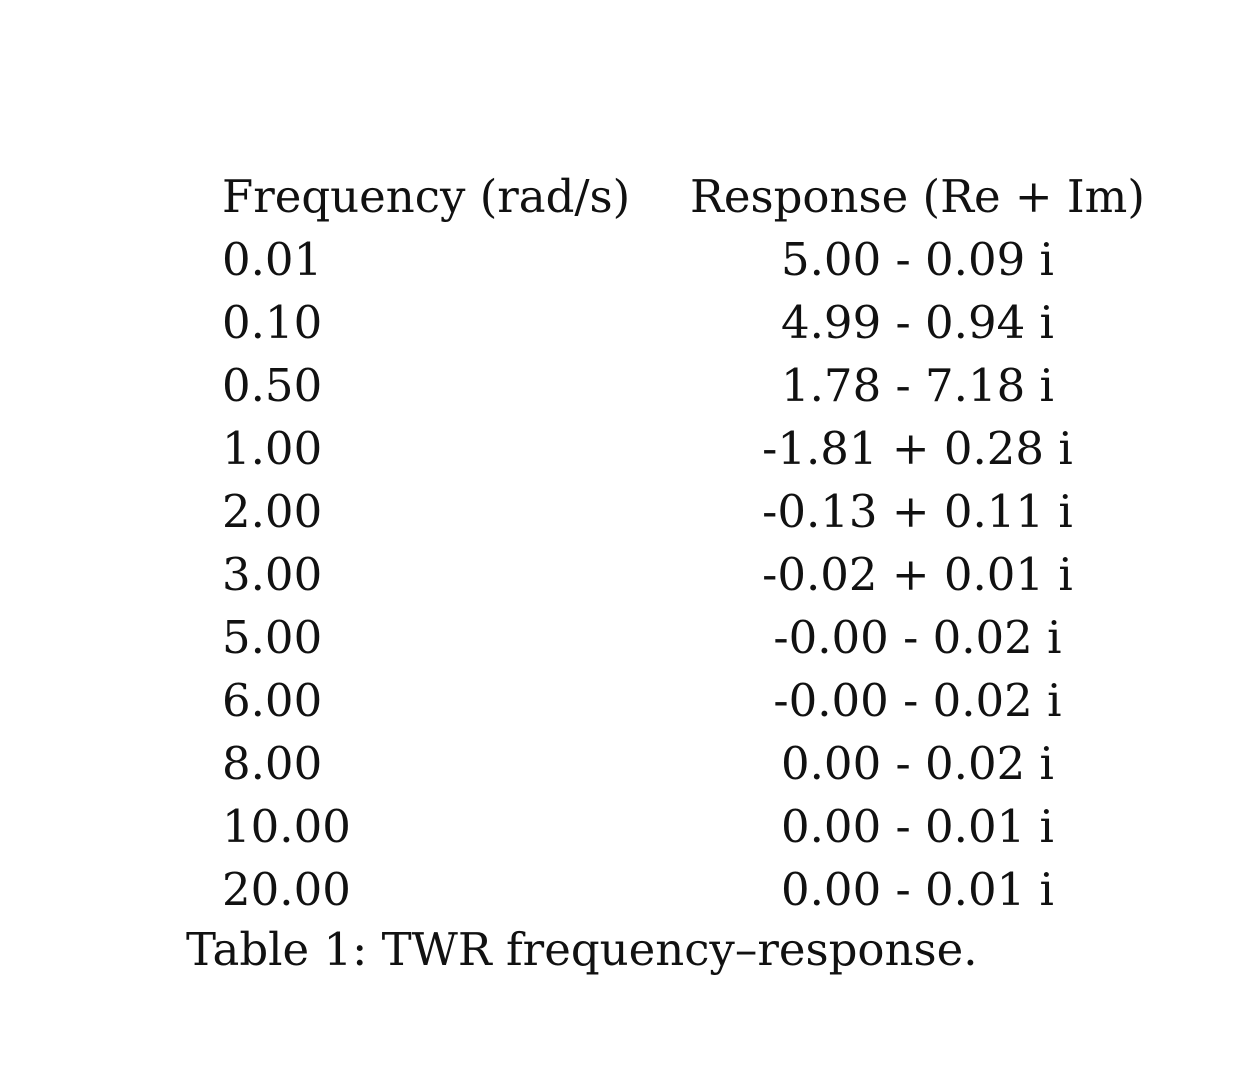 The image size is (1242, 1066). Describe the element at coordinates (917, 763) in the screenshot. I see `response-cell: 0.00 - 0.02 i` at that location.